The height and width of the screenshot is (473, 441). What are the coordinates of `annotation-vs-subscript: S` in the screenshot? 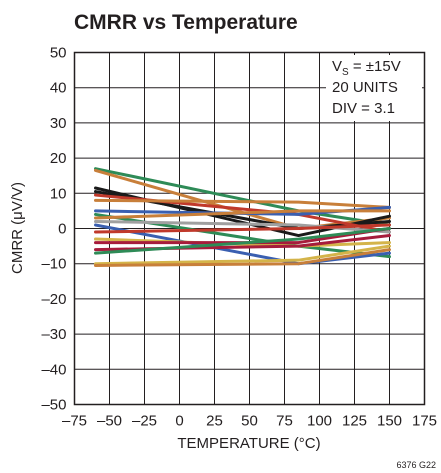 It's located at (345, 72).